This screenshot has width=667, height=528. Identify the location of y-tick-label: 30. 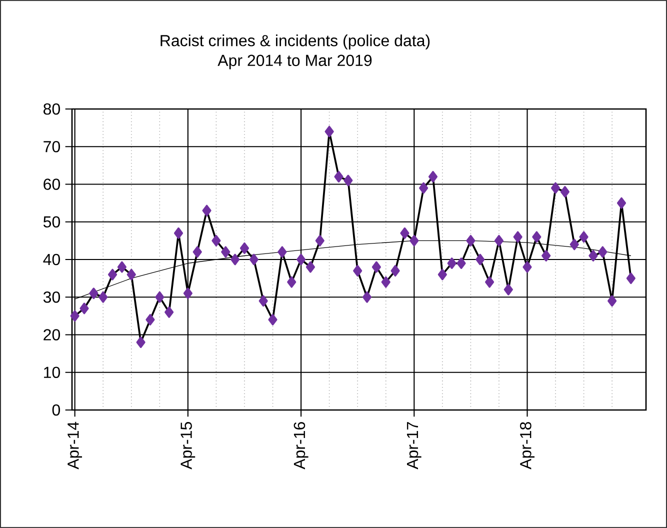
(51, 297).